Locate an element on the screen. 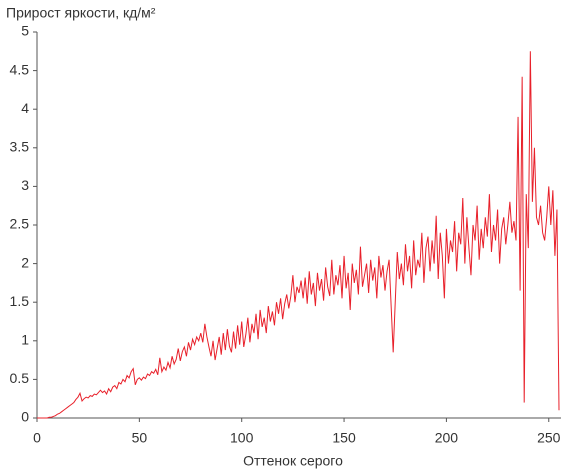  y-tick-label: 4.5 is located at coordinates (20, 69).